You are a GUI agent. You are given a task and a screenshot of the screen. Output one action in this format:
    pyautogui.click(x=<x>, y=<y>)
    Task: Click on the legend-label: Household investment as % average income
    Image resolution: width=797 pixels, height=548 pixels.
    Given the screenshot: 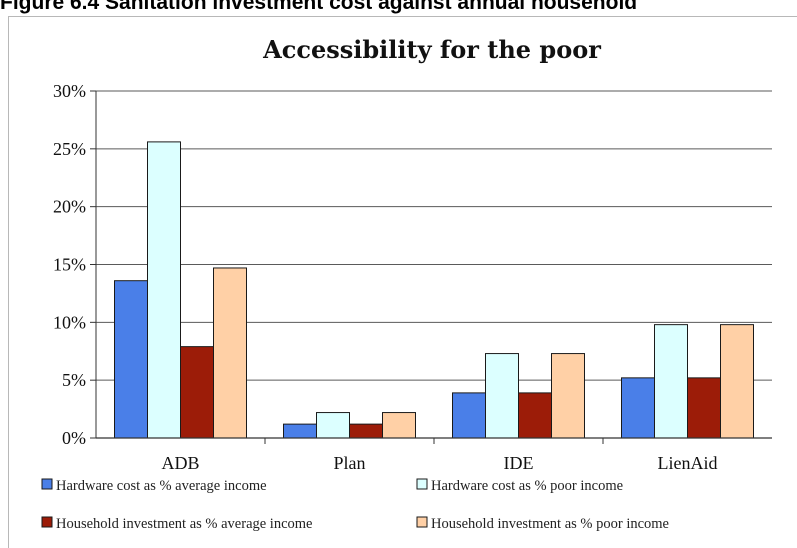 What is the action you would take?
    pyautogui.click(x=184, y=524)
    